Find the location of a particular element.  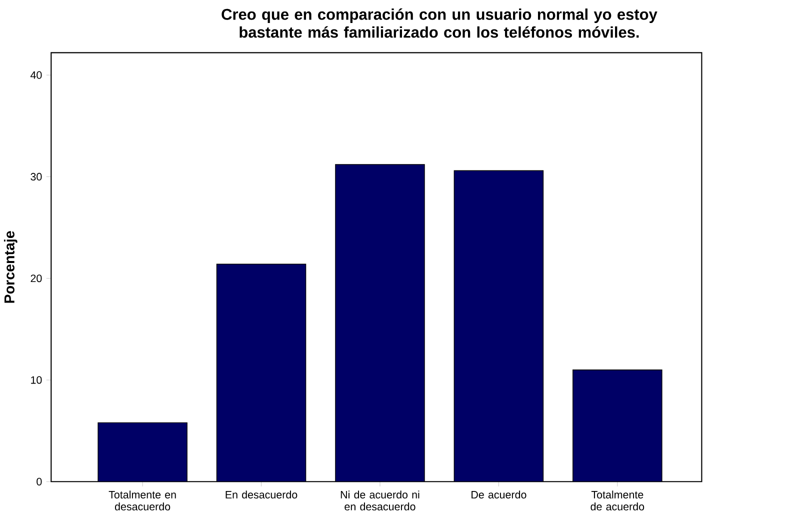

y-tick-label: 40 is located at coordinates (36, 76).